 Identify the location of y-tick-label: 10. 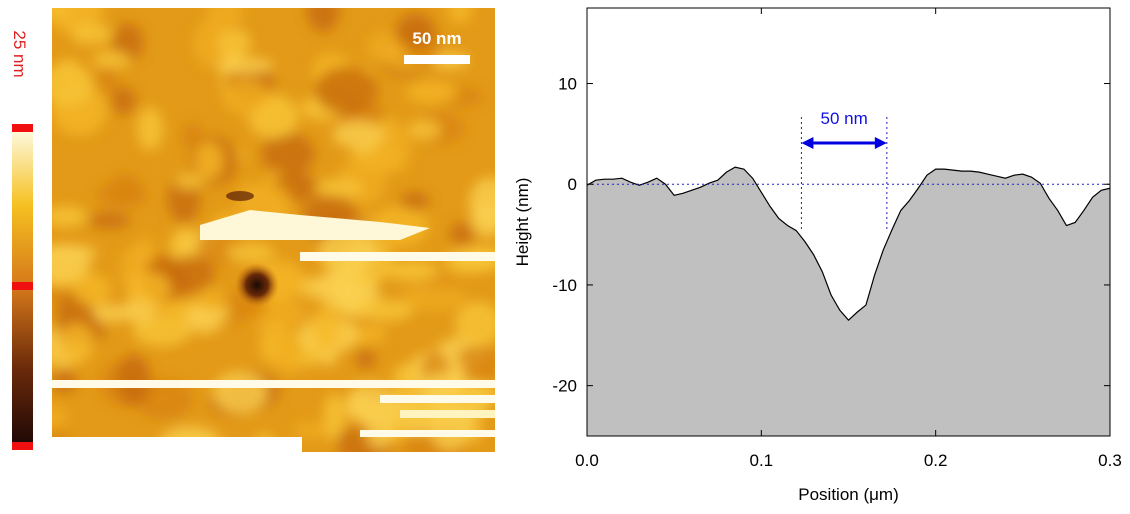
(567, 84).